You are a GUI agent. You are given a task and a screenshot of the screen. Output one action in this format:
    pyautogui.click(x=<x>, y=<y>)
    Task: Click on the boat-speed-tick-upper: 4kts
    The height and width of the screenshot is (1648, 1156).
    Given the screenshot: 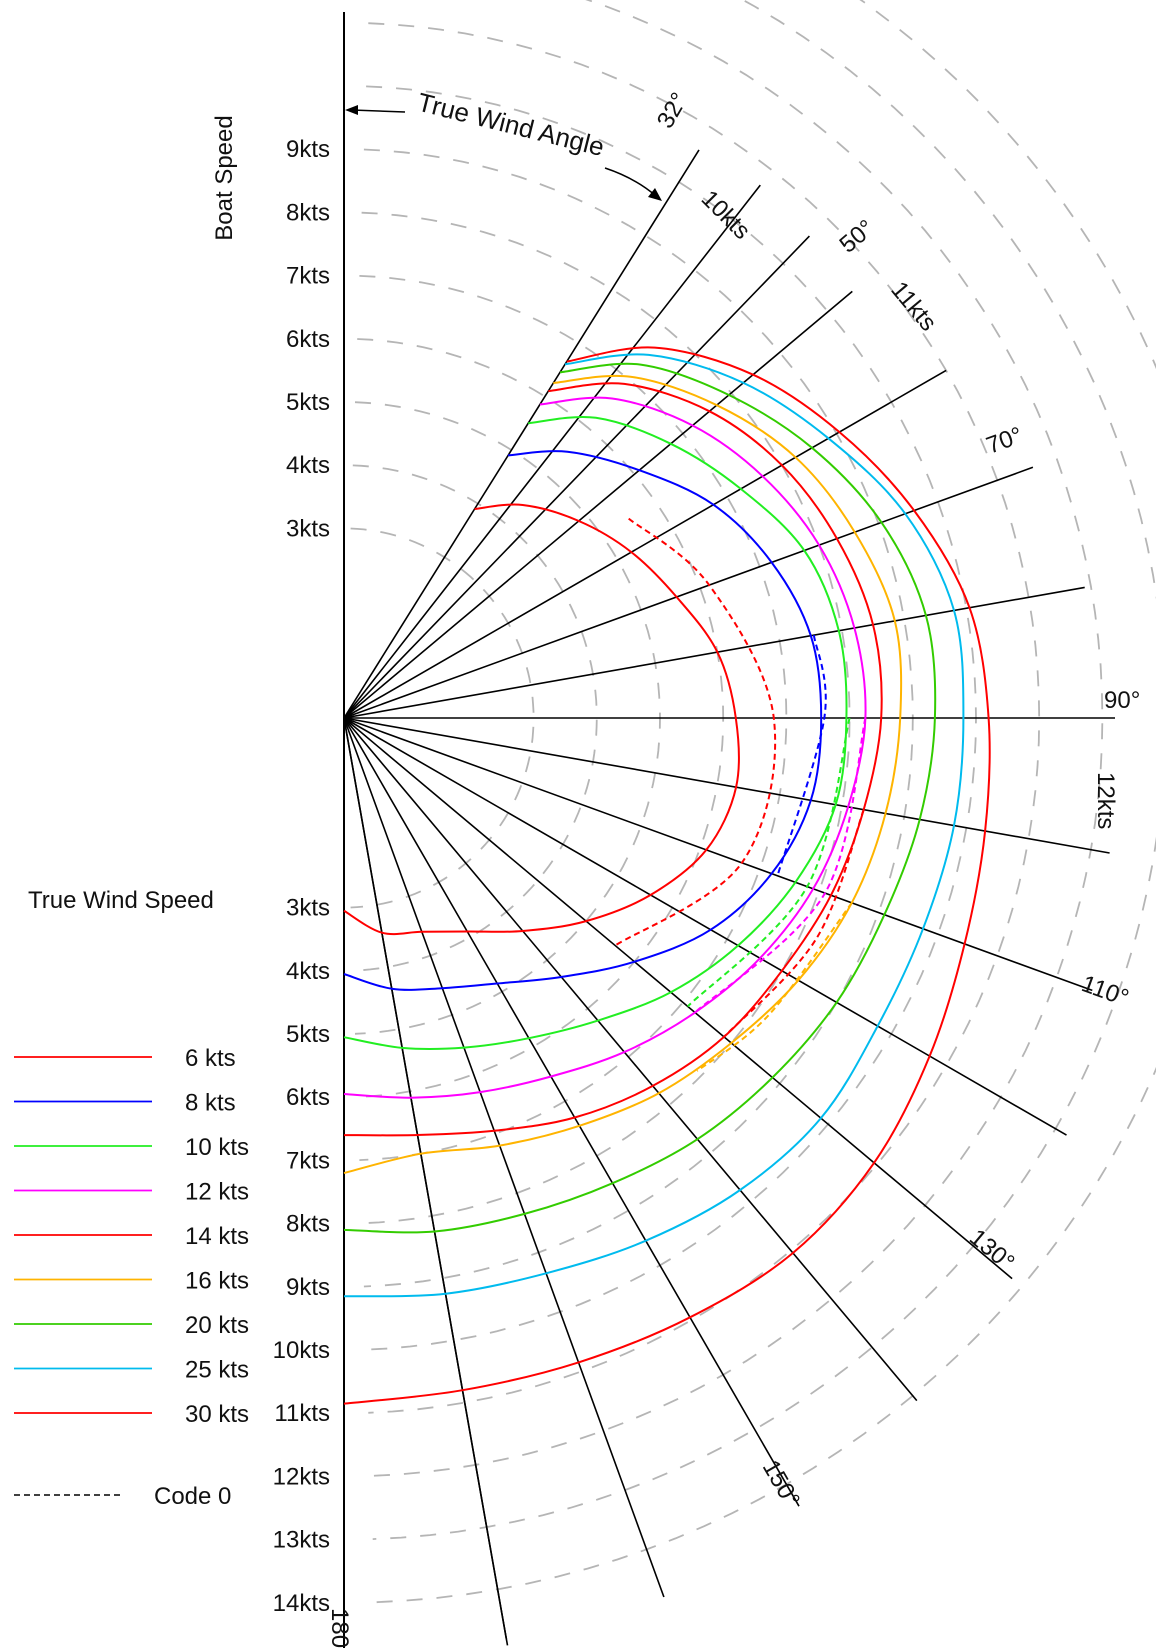 What is the action you would take?
    pyautogui.click(x=308, y=465)
    